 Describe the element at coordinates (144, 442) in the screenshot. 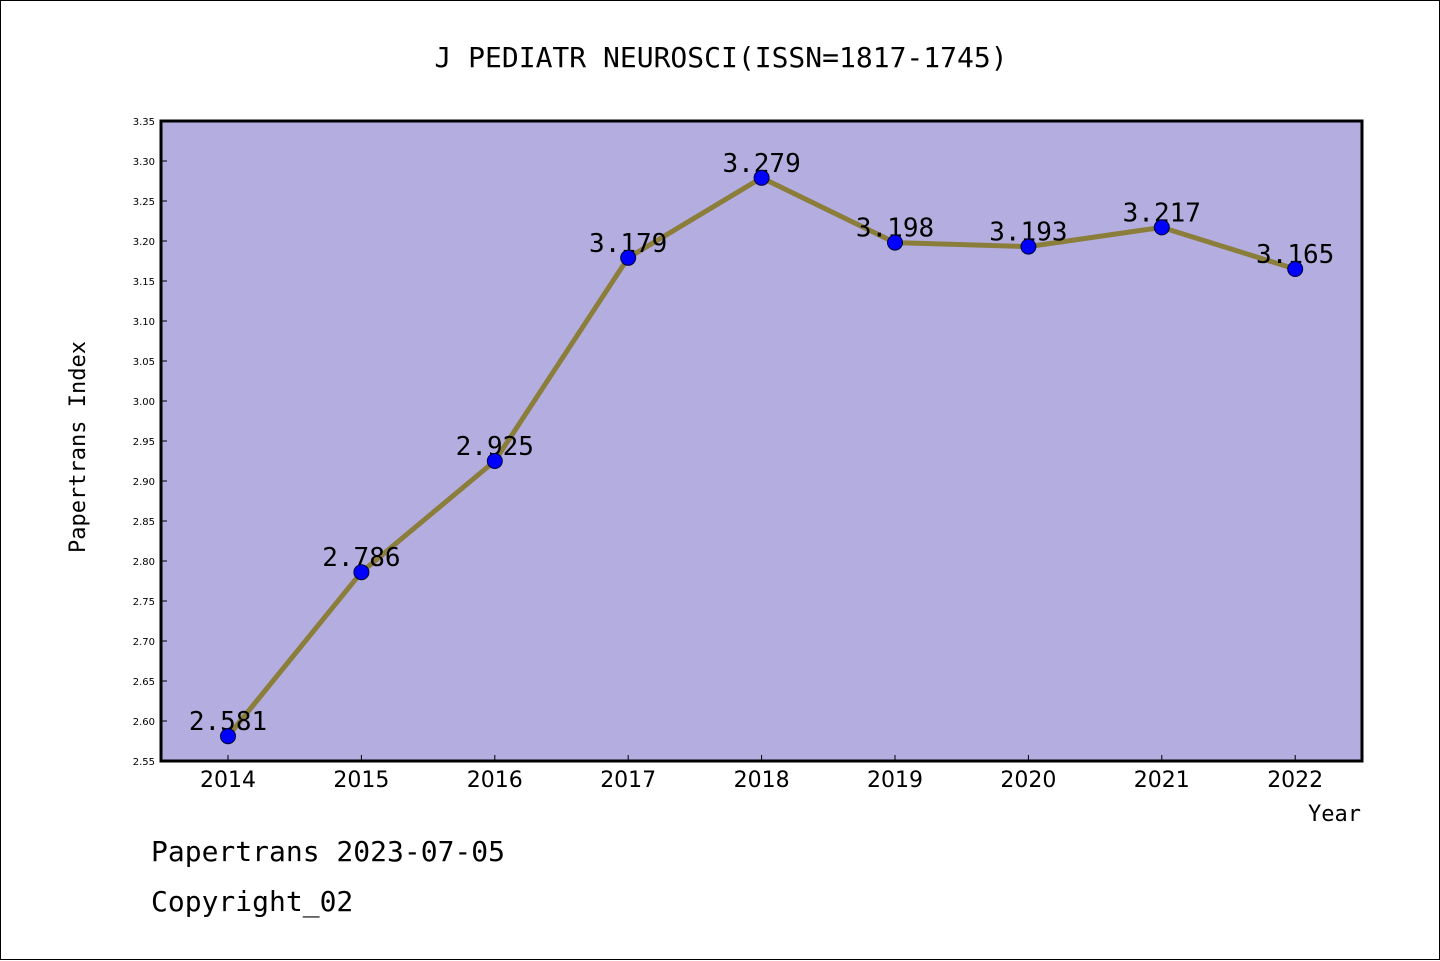

I see `y-tick-label: 2.95` at that location.